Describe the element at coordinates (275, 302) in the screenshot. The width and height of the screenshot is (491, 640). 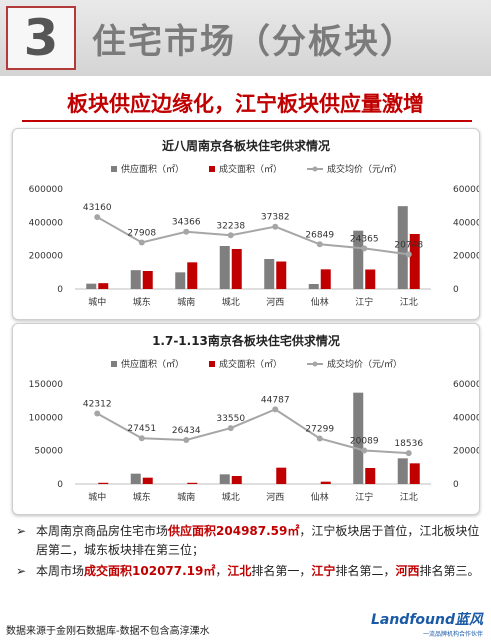
I see `x-tick-label: 河西` at that location.